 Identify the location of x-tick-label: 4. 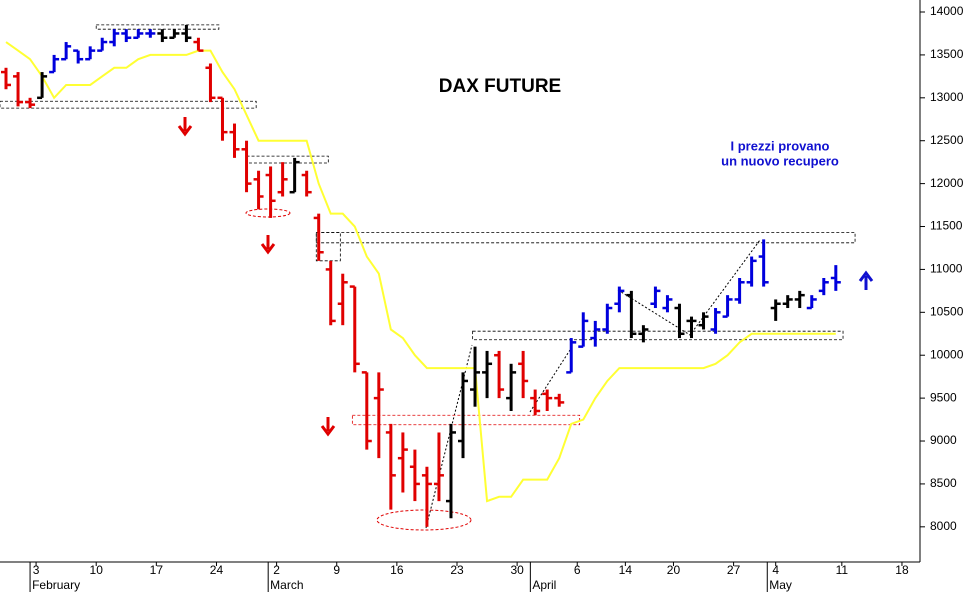
(775, 570).